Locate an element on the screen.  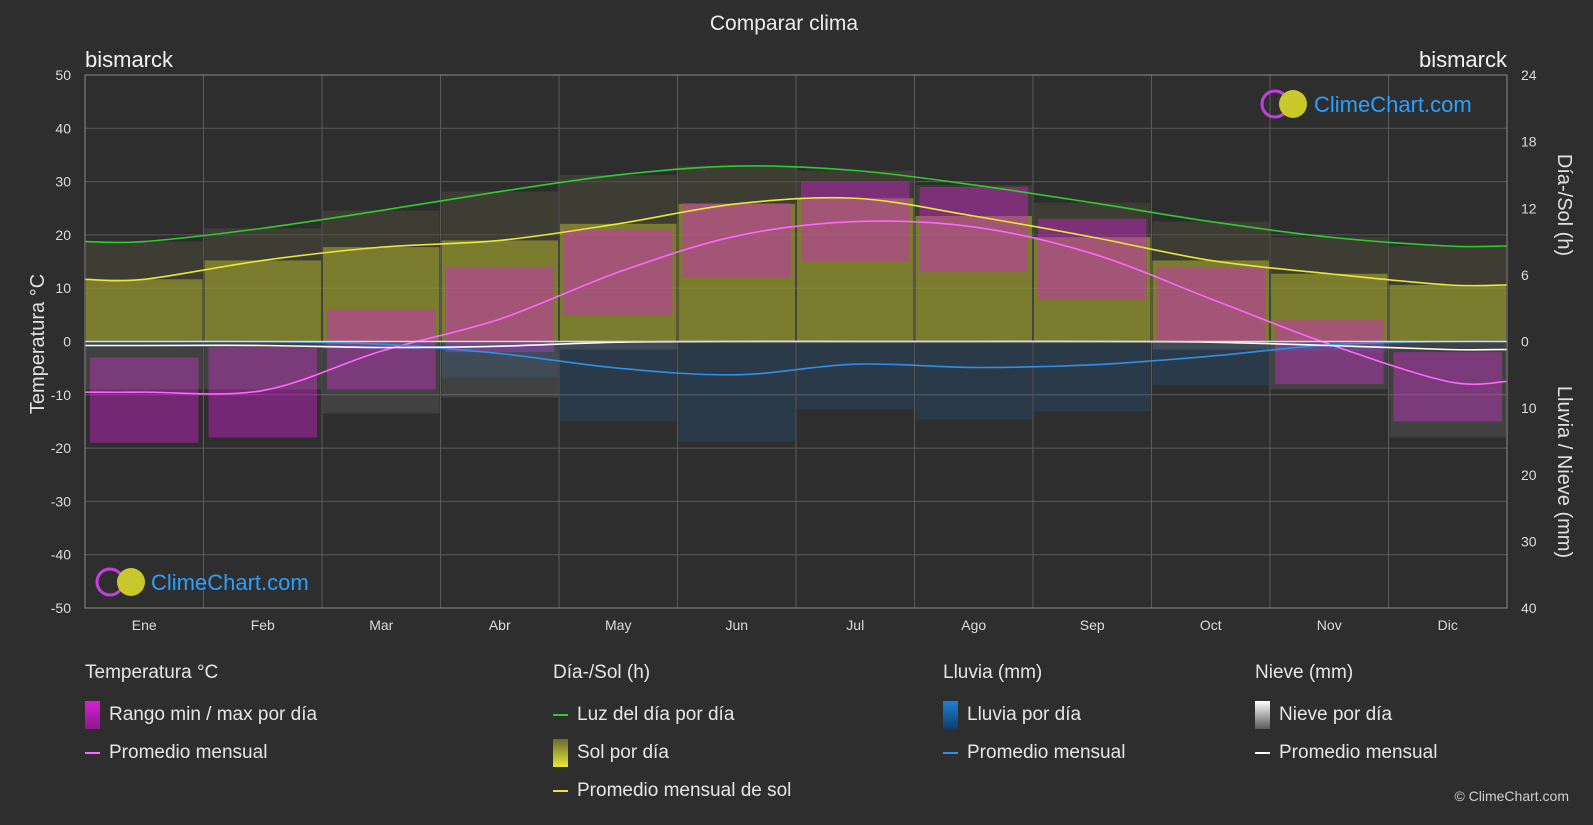
y-left-tick-label: 50 is located at coordinates (63, 75).